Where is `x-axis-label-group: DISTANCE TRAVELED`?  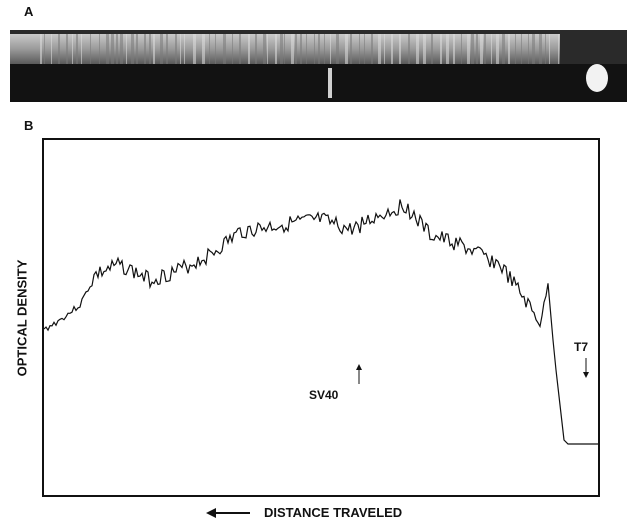 x-axis-label-group: DISTANCE TRAVELED is located at coordinates (304, 512).